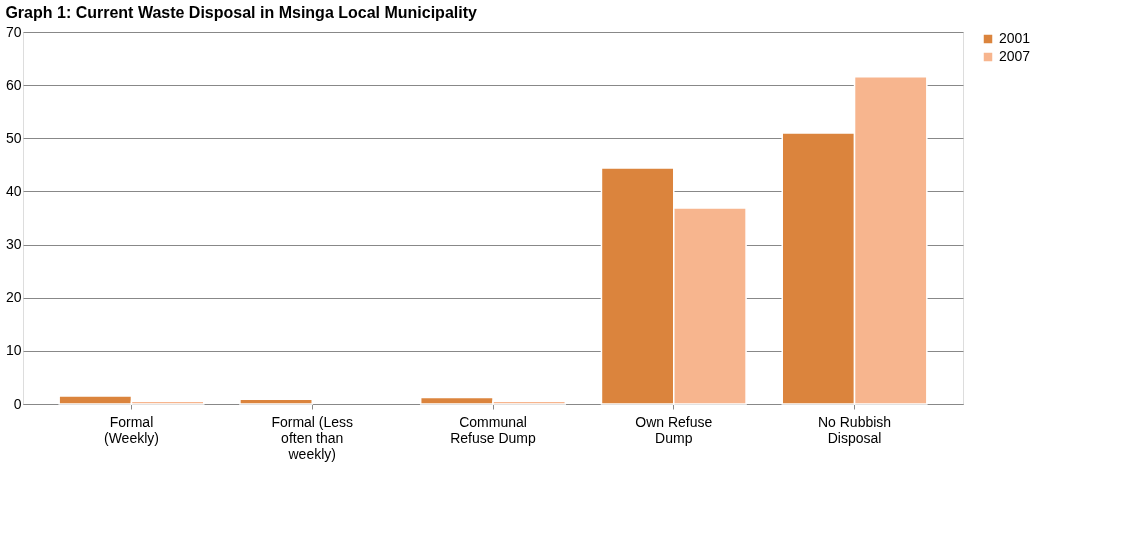 This screenshot has width=1141, height=537. Describe the element at coordinates (674, 429) in the screenshot. I see `x-tick-label: Own Refuse Dump` at that location.